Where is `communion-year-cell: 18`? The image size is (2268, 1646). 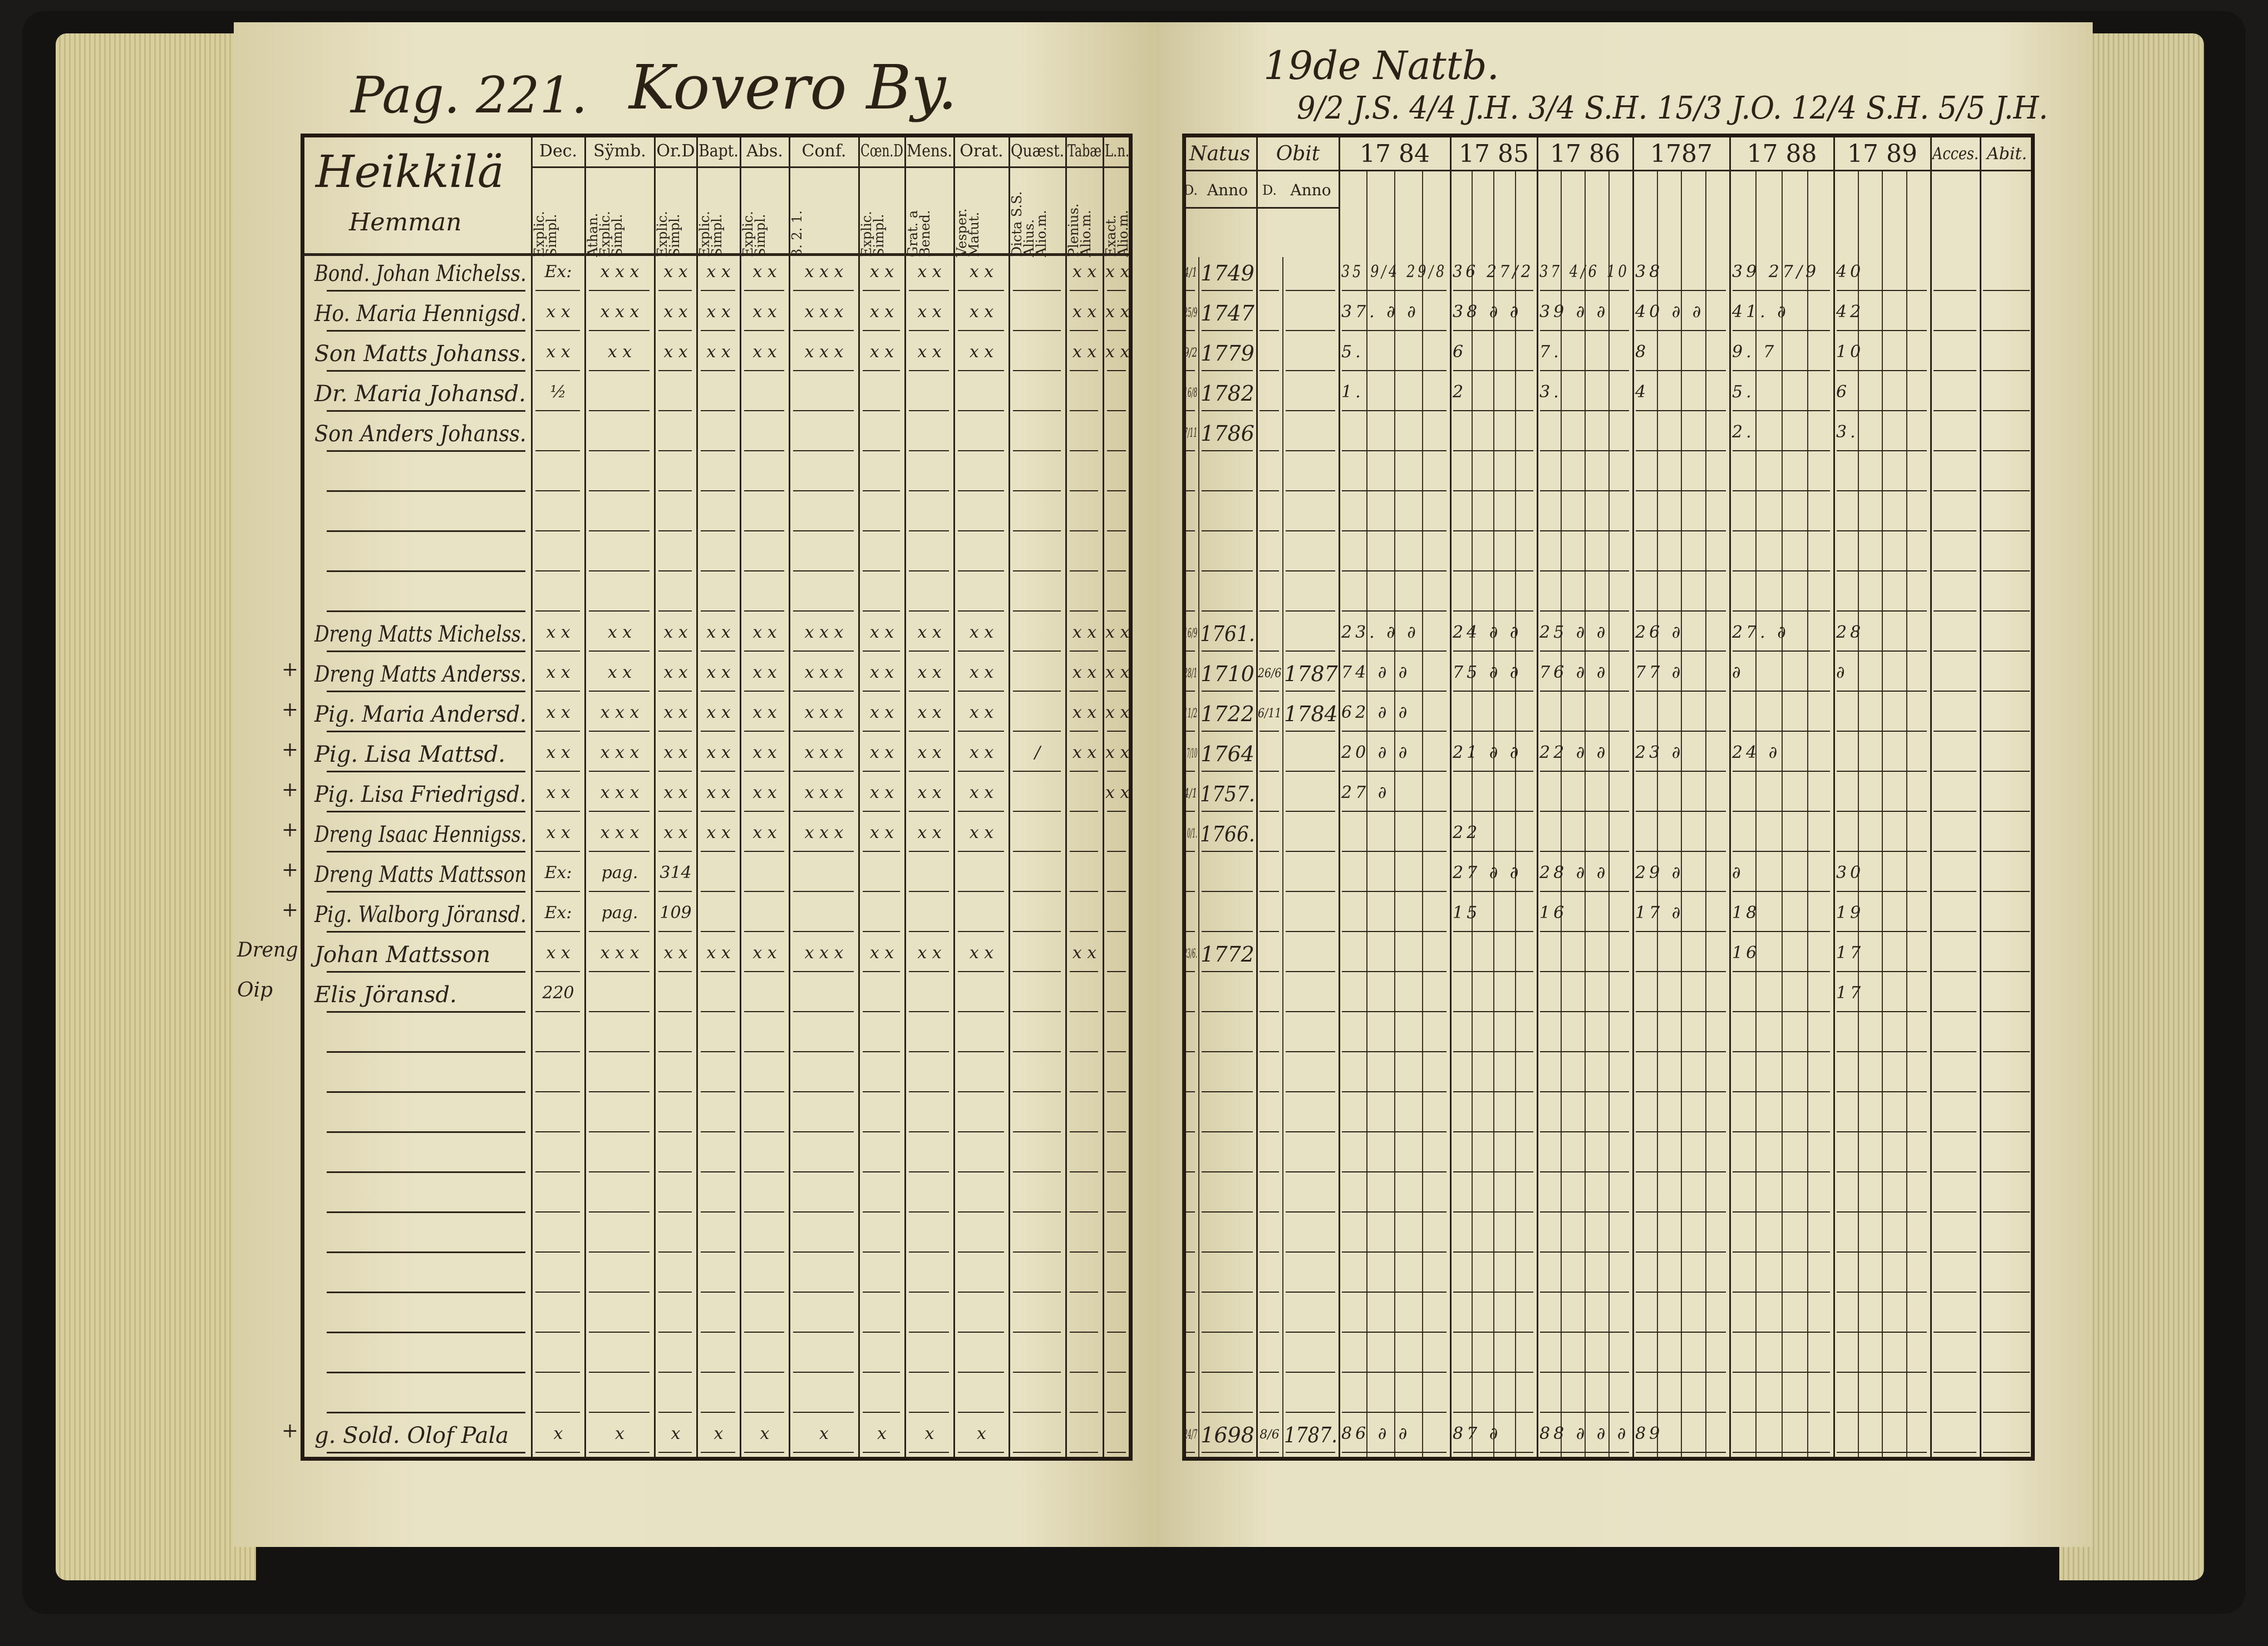 communion-year-cell: 18 is located at coordinates (1746, 913).